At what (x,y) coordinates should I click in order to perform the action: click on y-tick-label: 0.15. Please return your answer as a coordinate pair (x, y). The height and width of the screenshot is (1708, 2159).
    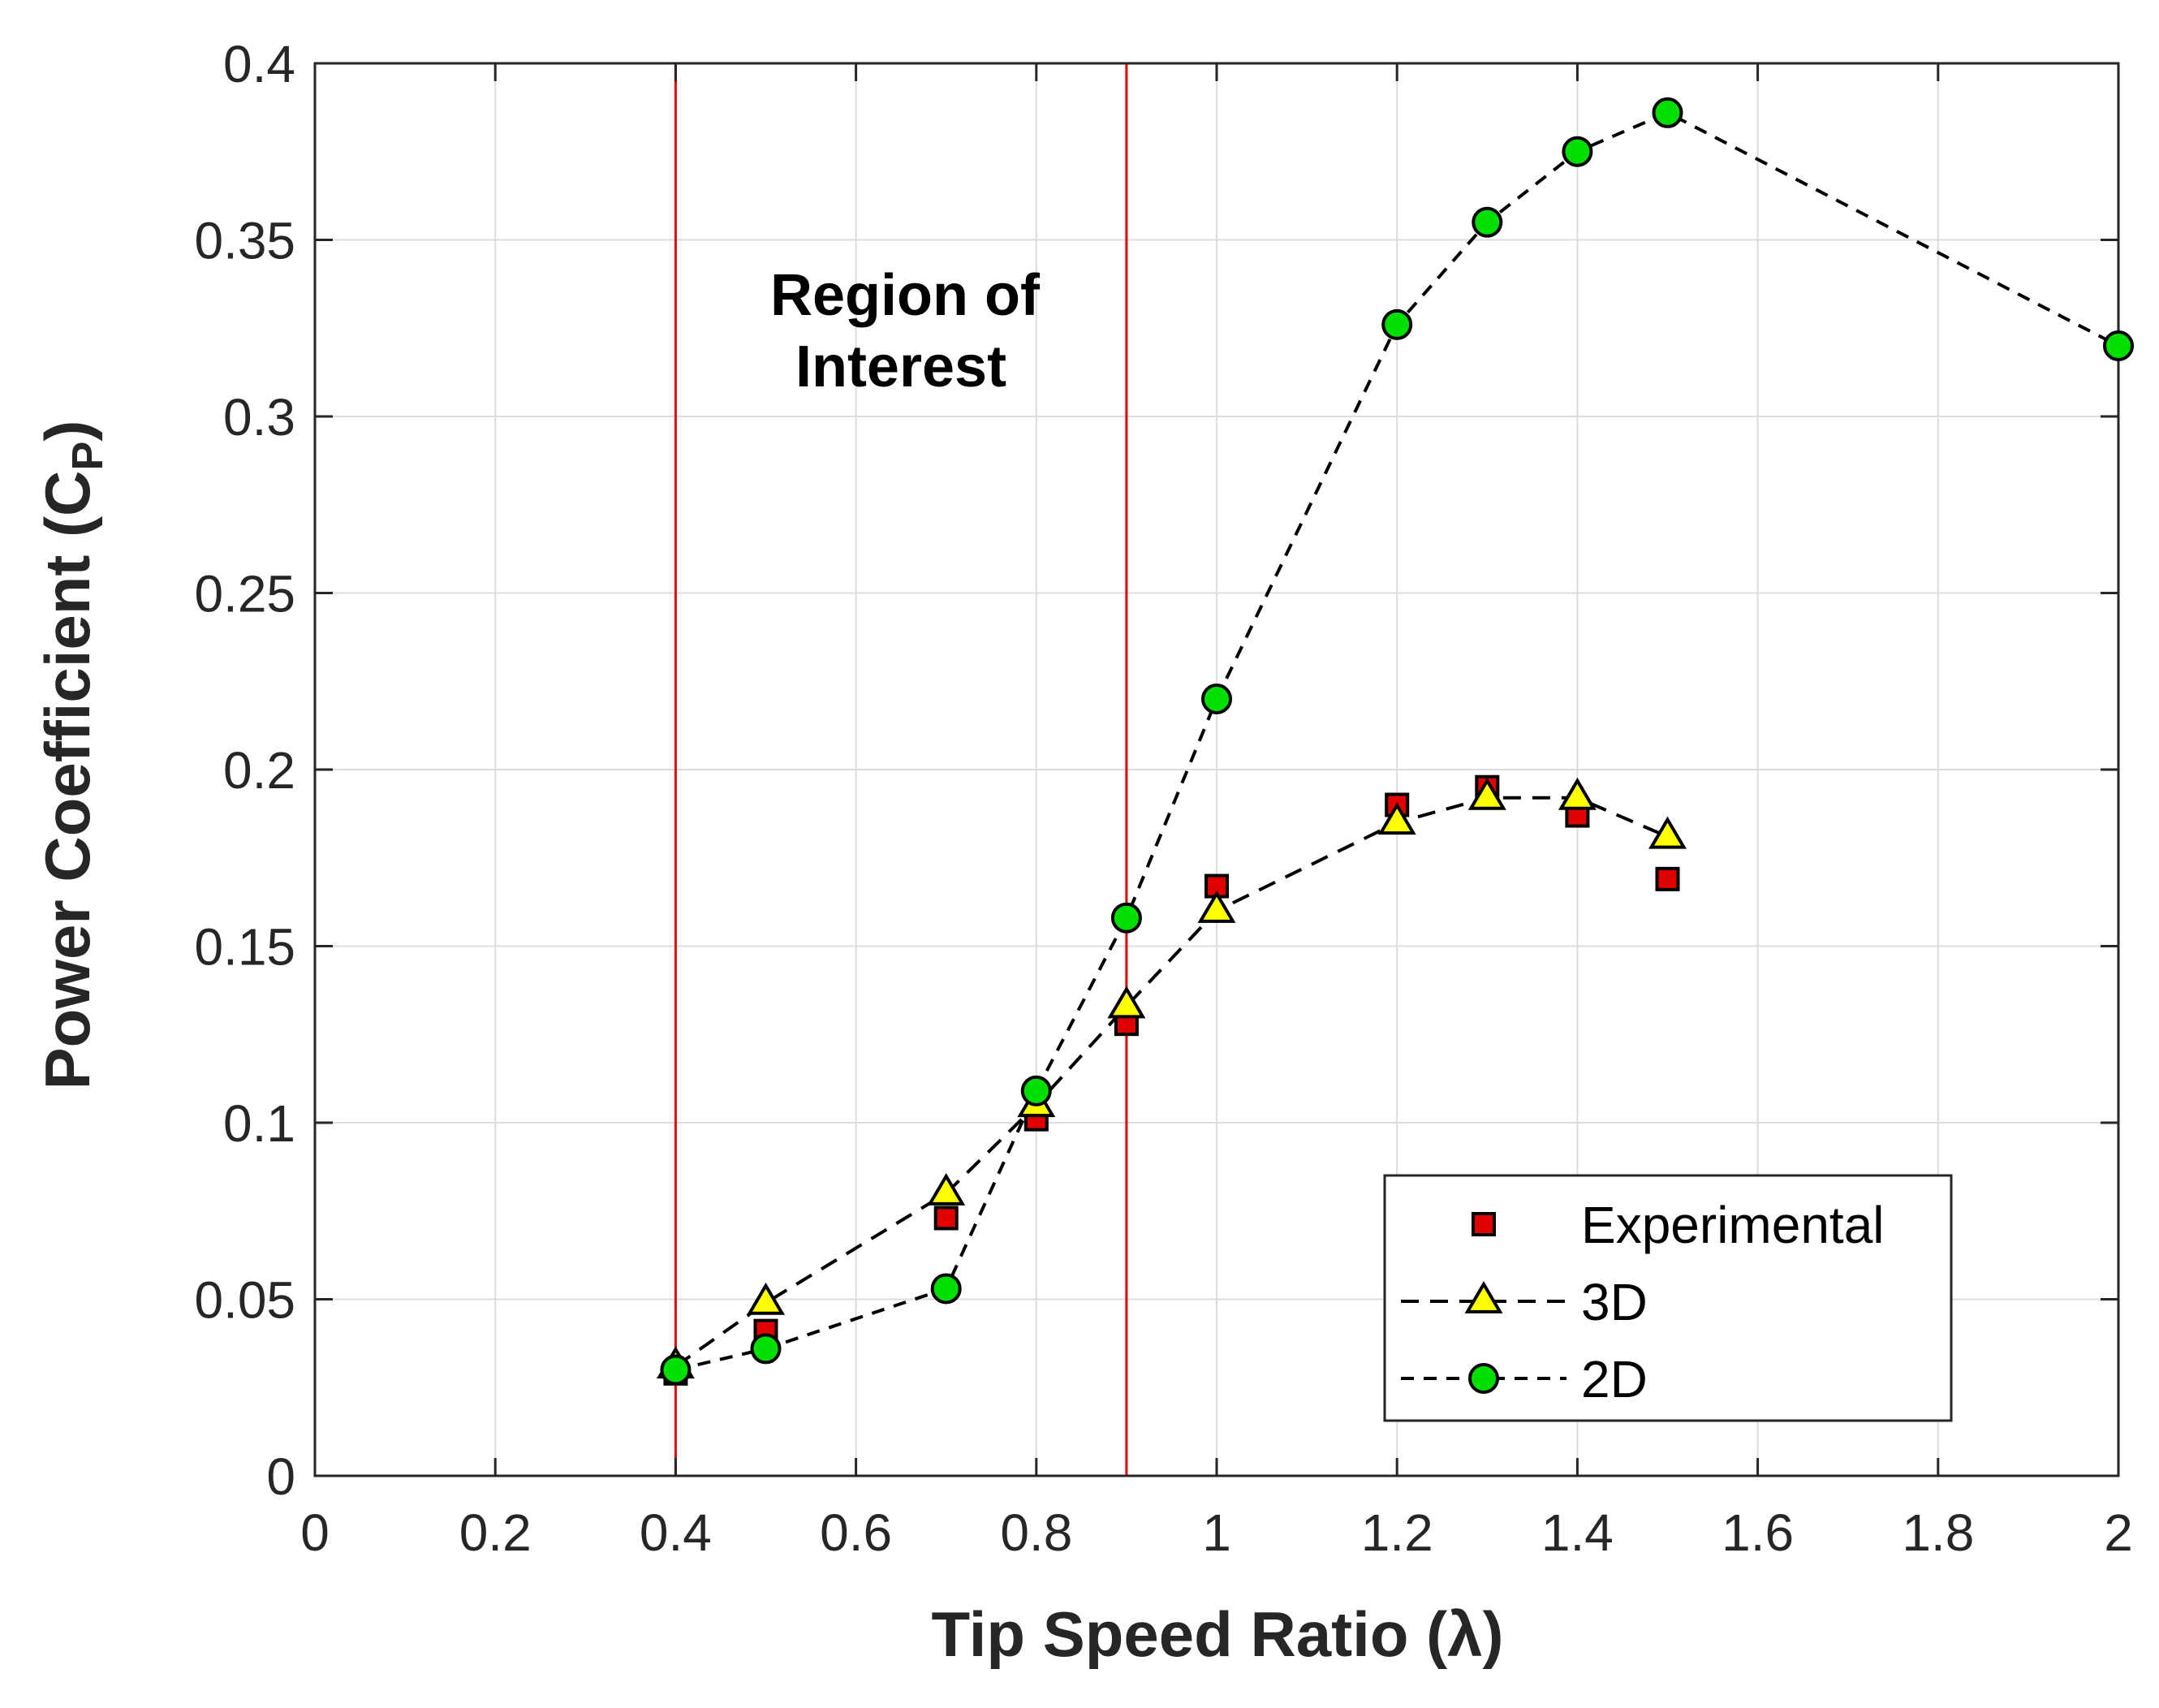
    Looking at the image, I should click on (244, 947).